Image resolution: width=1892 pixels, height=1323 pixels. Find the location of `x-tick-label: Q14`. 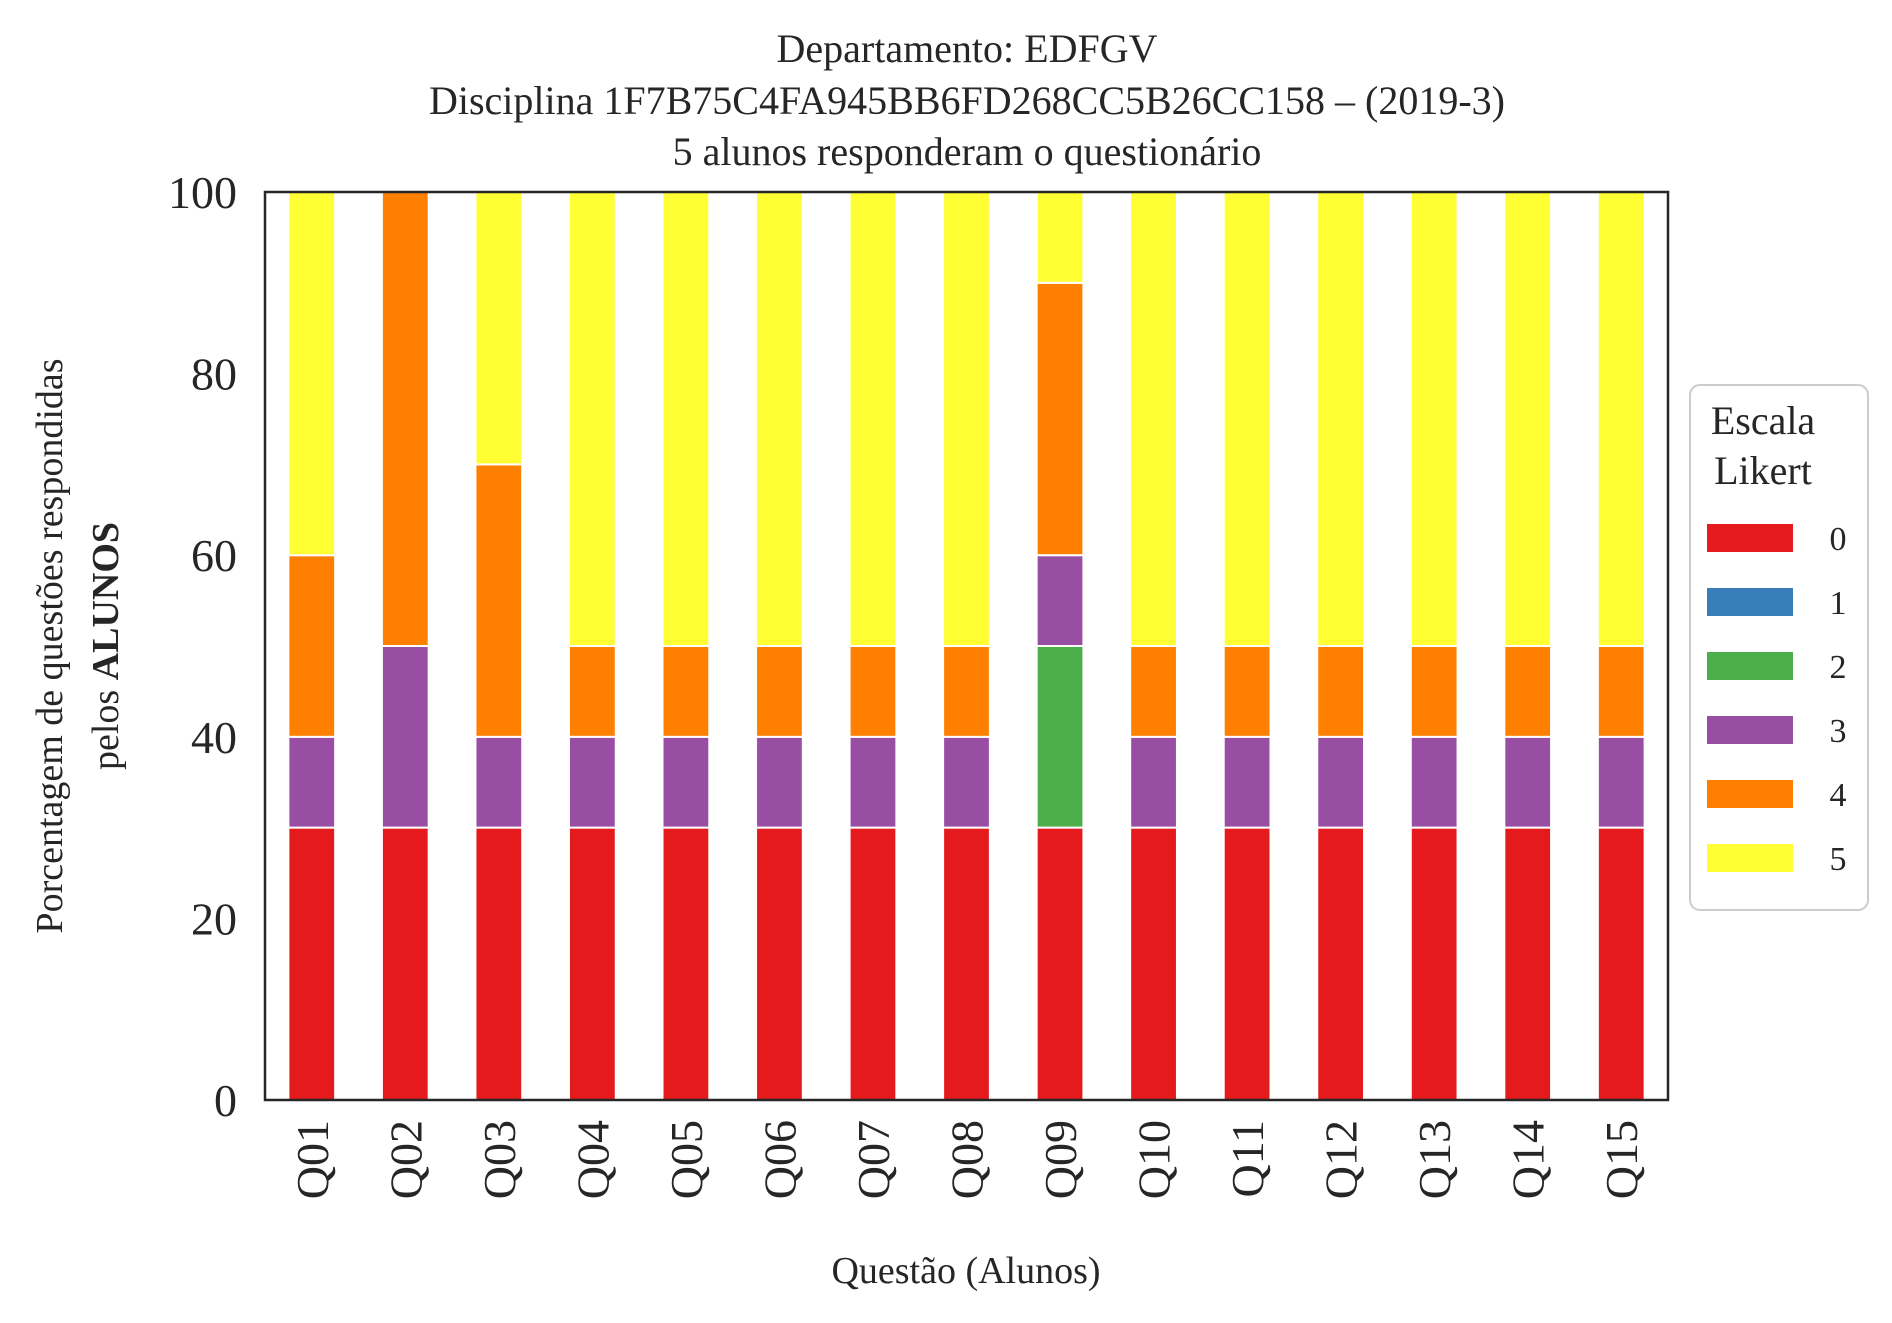

x-tick-label: Q14 is located at coordinates (1528, 1159).